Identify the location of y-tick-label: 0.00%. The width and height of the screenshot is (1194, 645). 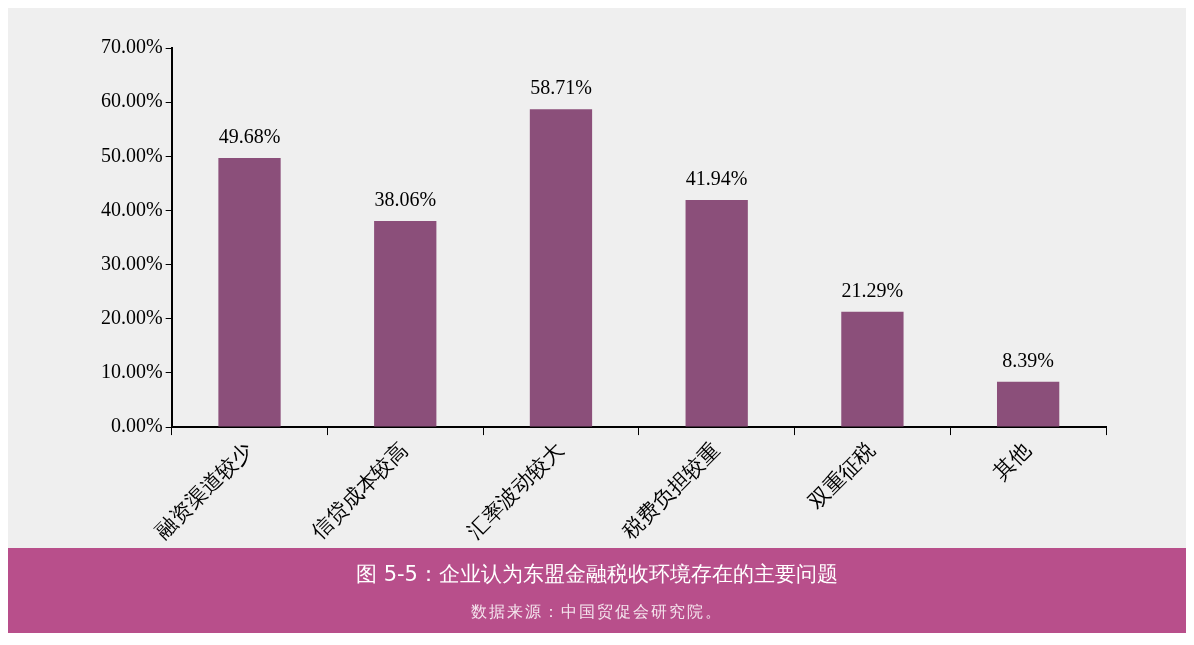
(136, 425).